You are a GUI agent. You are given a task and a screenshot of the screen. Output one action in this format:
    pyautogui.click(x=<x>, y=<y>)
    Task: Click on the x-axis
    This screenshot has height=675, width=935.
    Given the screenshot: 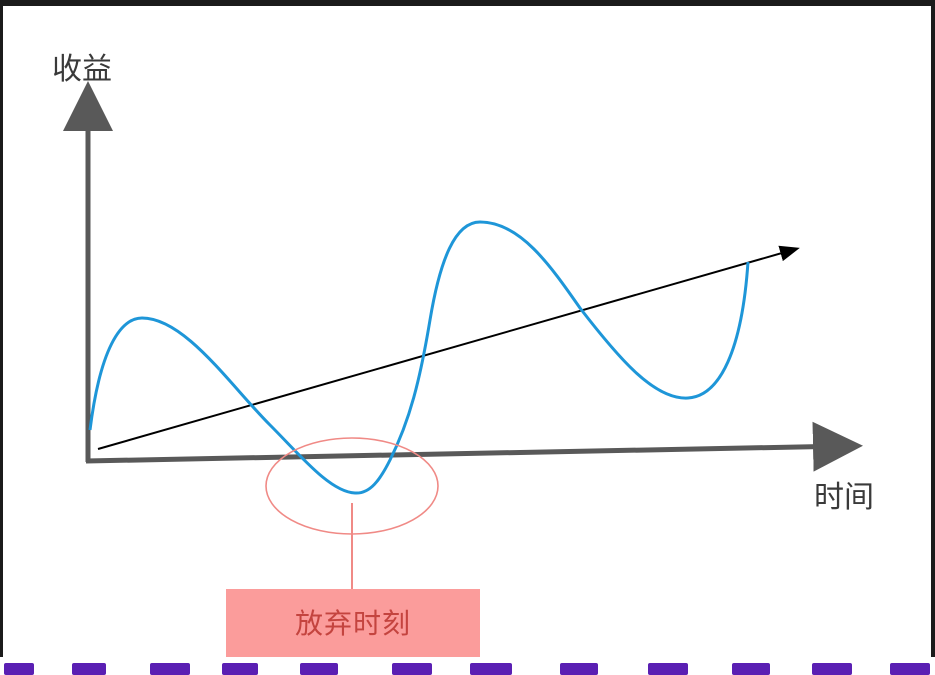 What is the action you would take?
    pyautogui.click(x=474, y=446)
    